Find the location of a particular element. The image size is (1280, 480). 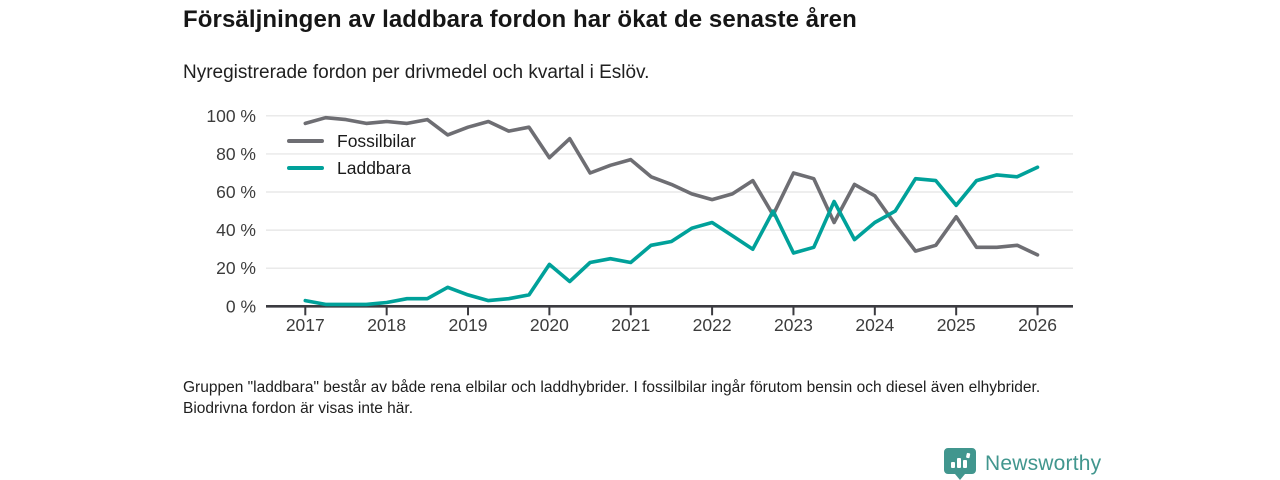

x-axis-tick-label: 2025 is located at coordinates (956, 325).